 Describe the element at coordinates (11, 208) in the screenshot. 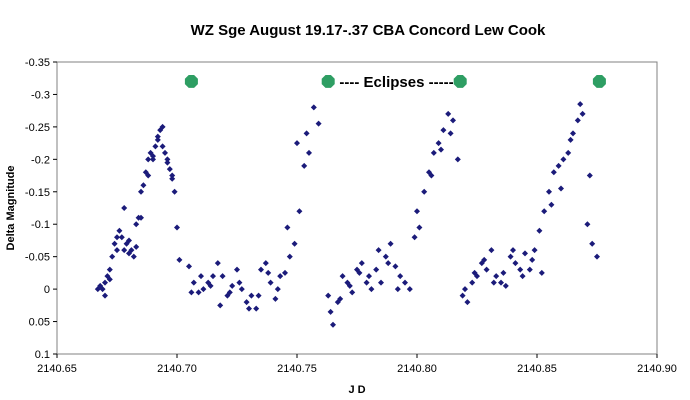

I see `y-axis-title: Delta Magnitude` at that location.